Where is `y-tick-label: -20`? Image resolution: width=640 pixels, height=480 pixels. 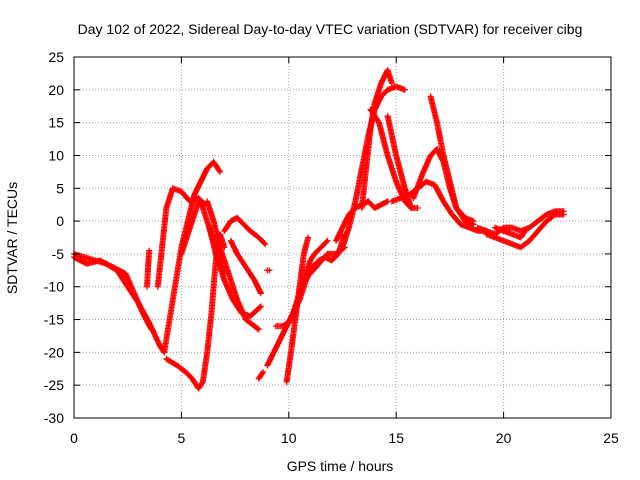 y-tick-label: -20 is located at coordinates (54, 352).